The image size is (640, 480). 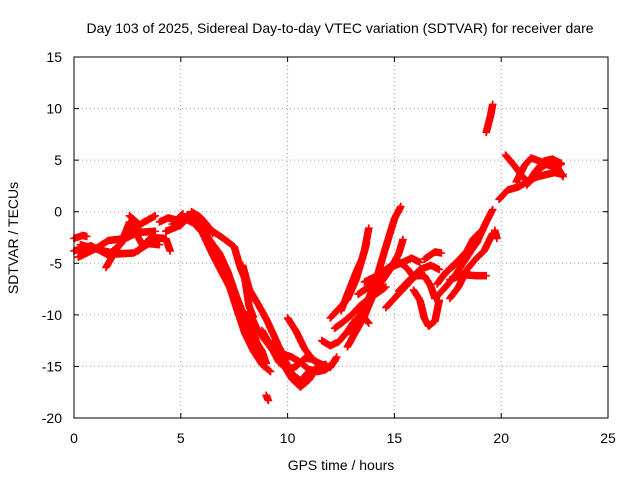 I want to click on y-tick-label: -20, so click(x=52, y=418).